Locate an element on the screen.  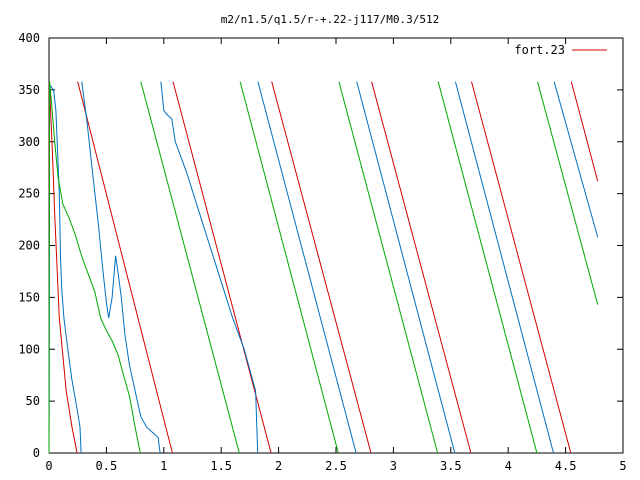
y-tick-label: 150 is located at coordinates (29, 297).